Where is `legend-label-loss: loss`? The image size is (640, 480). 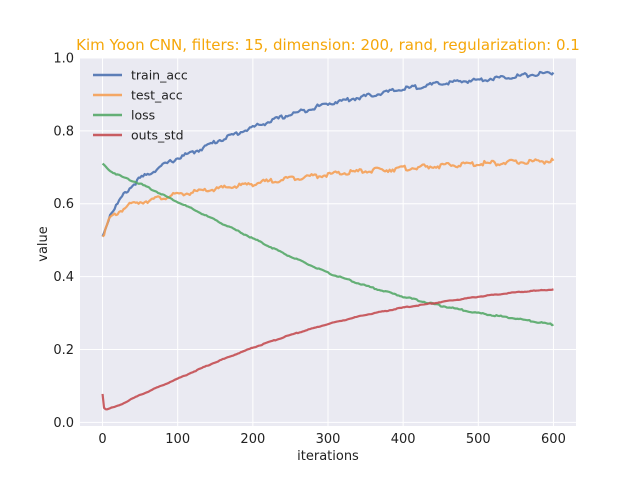 legend-label-loss: loss is located at coordinates (143, 115).